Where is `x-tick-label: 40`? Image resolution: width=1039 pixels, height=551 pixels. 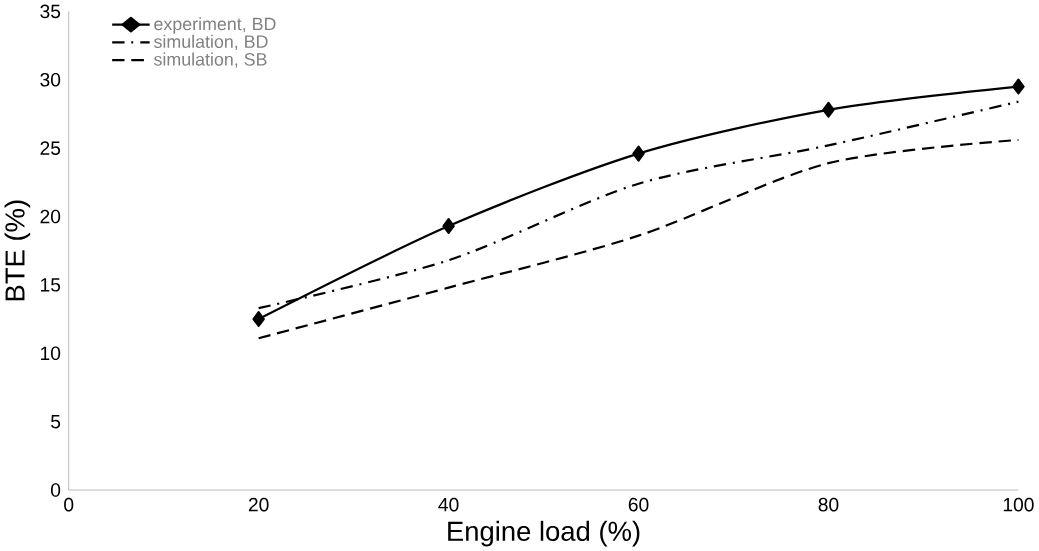 x-tick-label: 40 is located at coordinates (448, 504).